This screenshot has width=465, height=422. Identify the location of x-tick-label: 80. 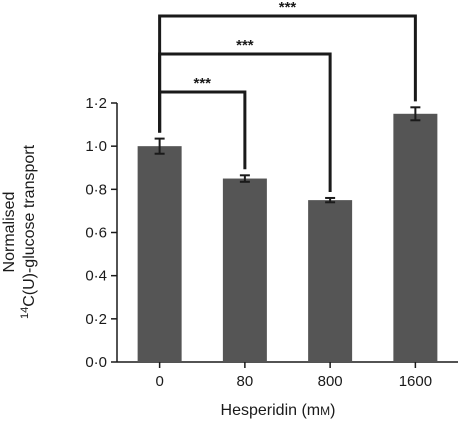
(245, 381).